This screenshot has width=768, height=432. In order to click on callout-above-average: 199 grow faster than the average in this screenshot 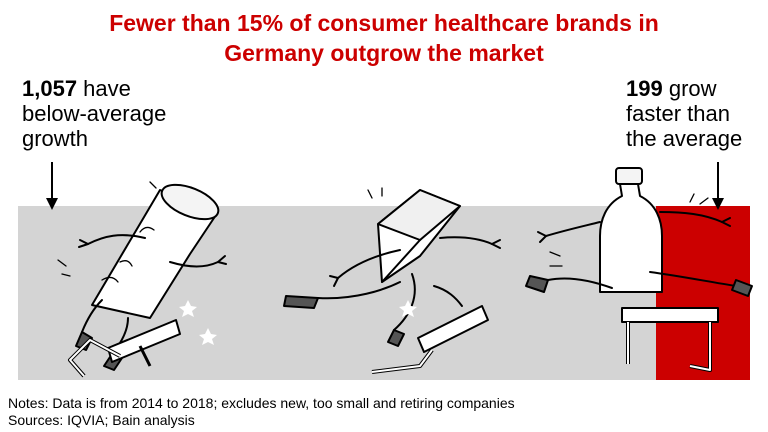, I will do `click(684, 113)`.